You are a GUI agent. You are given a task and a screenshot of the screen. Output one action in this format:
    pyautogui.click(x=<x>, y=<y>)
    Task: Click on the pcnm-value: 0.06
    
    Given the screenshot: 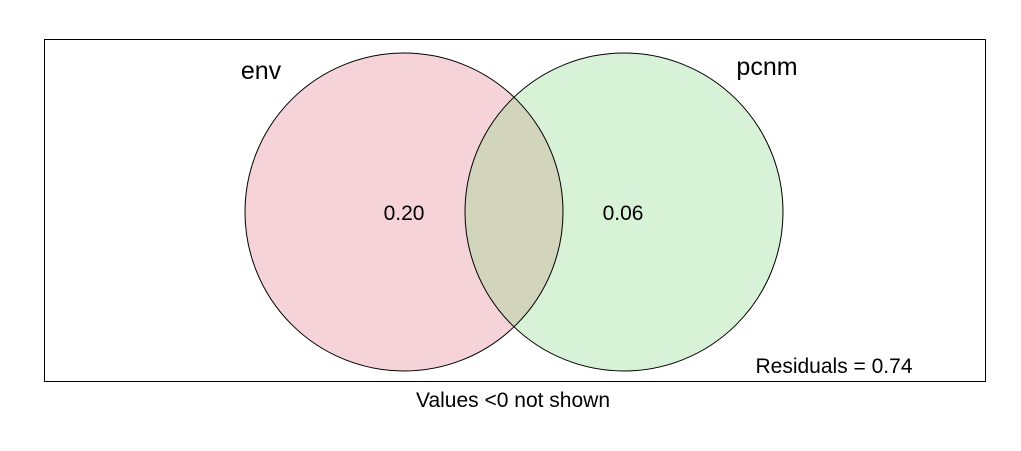 What is the action you would take?
    pyautogui.click(x=623, y=213)
    